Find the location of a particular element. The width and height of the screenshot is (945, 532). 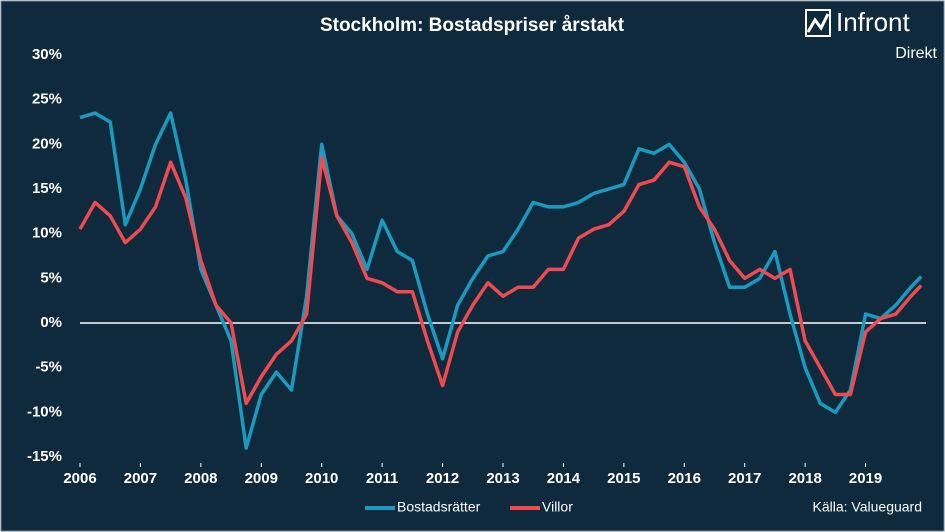

x-tick-label: 2019 is located at coordinates (865, 478).